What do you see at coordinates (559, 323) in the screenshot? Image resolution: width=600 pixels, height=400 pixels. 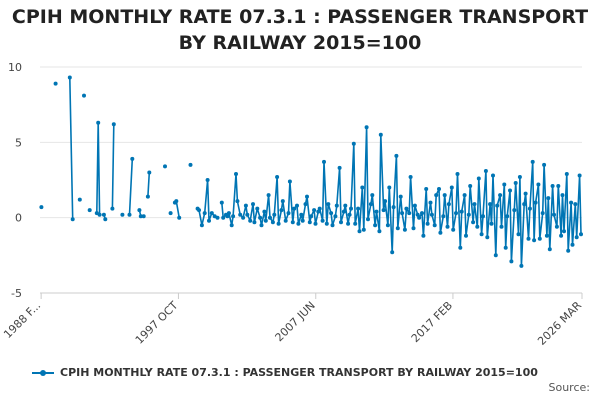 I see `x-tick-label: 2026 MAR` at bounding box center [559, 323].